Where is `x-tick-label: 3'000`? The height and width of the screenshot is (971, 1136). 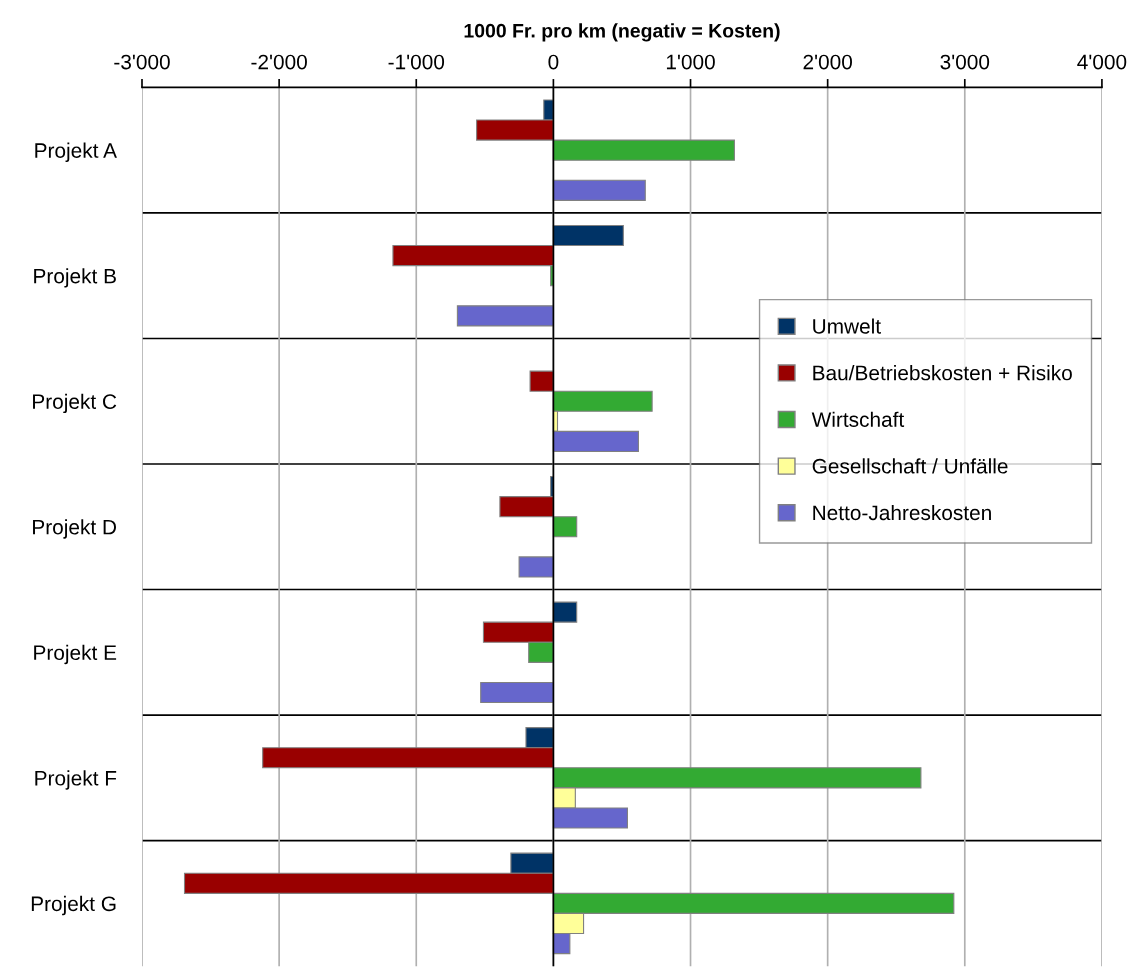 x-tick-label: 3'000 is located at coordinates (965, 62).